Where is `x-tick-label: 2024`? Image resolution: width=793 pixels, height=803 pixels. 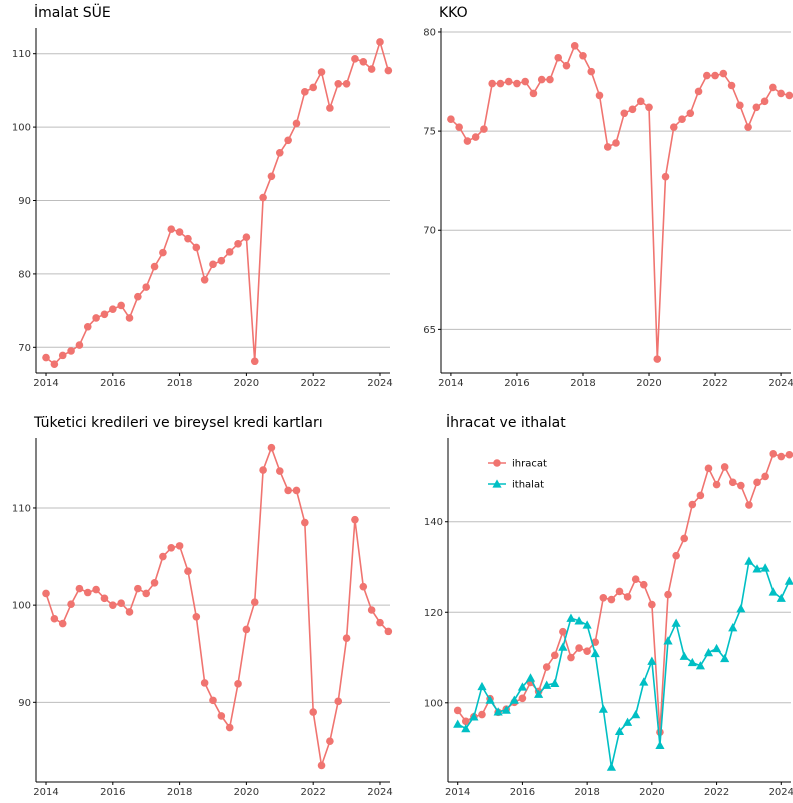 x-tick-label: 2024 is located at coordinates (780, 383).